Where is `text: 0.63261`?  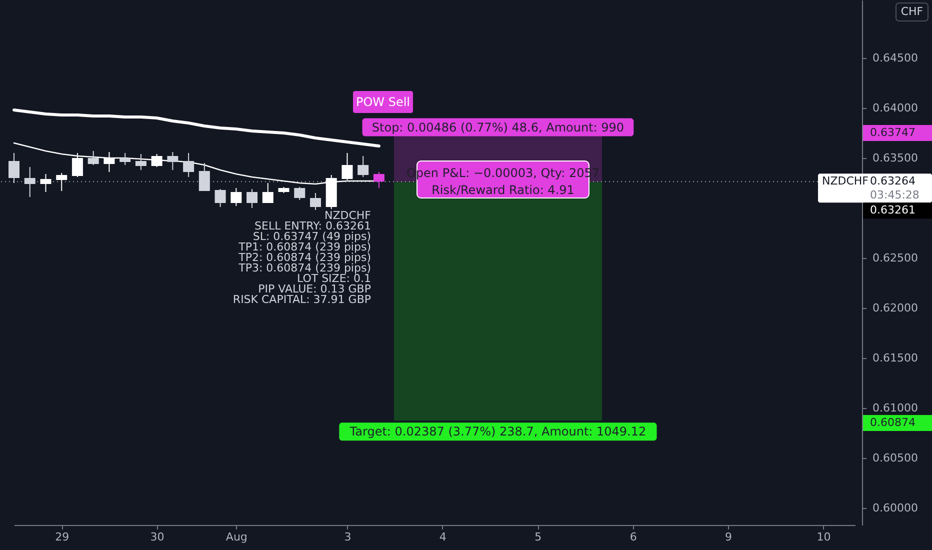
text: 0.63261 is located at coordinates (893, 210).